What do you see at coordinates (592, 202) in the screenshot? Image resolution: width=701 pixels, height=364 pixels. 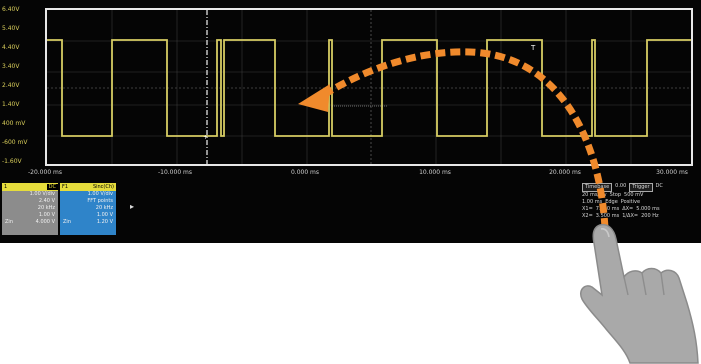 I see `measurement-value: 1.00 ms` at bounding box center [592, 202].